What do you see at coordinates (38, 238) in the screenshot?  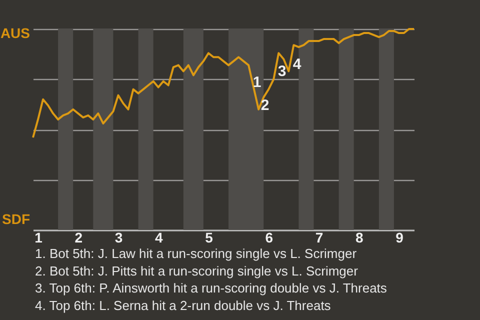 I see `x-tick-label: 1` at bounding box center [38, 238].